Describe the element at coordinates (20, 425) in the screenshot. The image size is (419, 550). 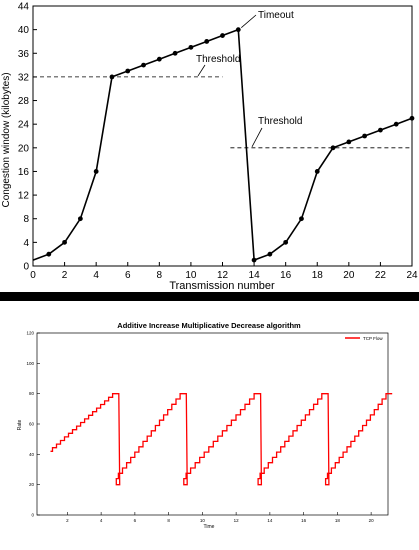
I see `bottom-y-axis-label: Rate` at that location.